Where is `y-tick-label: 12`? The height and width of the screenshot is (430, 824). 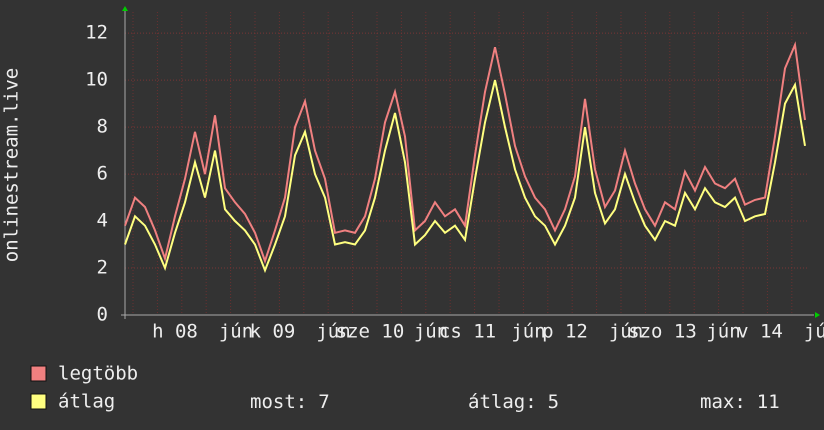
y-tick-label: 12 is located at coordinates (96, 33).